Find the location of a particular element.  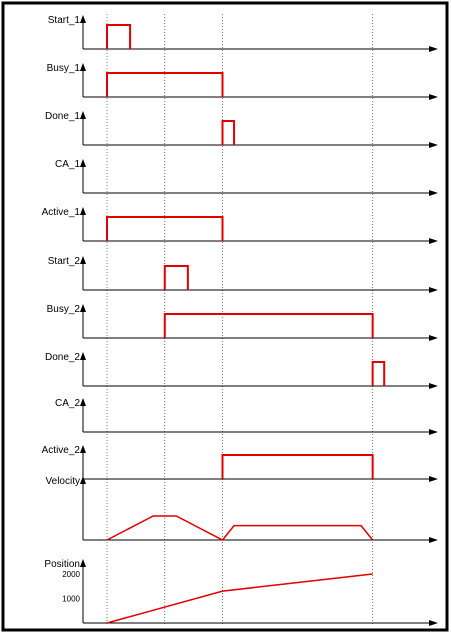

signal-row: Start_1 is located at coordinates (243, 33).